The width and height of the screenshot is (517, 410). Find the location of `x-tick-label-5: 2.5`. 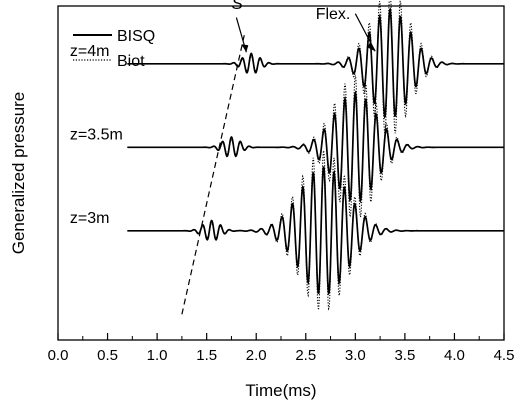

x-tick-label-5: 2.5 is located at coordinates (305, 355).